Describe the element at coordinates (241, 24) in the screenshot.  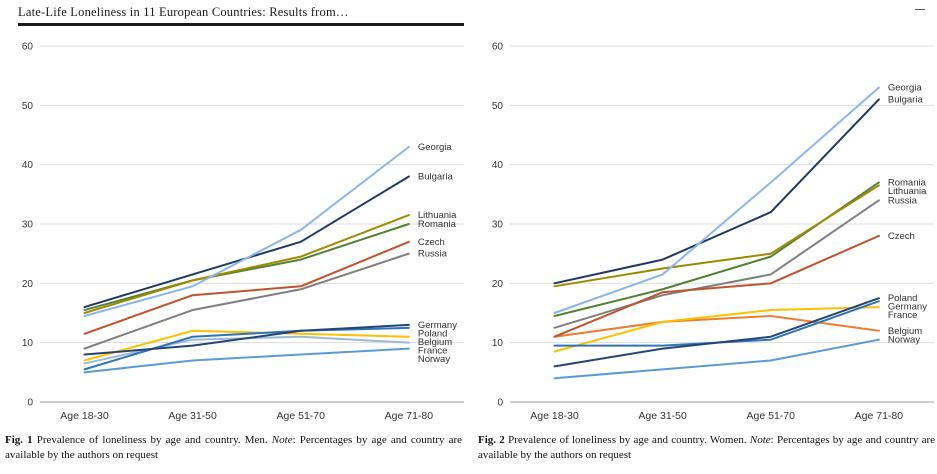
I see `header-rule` at that location.